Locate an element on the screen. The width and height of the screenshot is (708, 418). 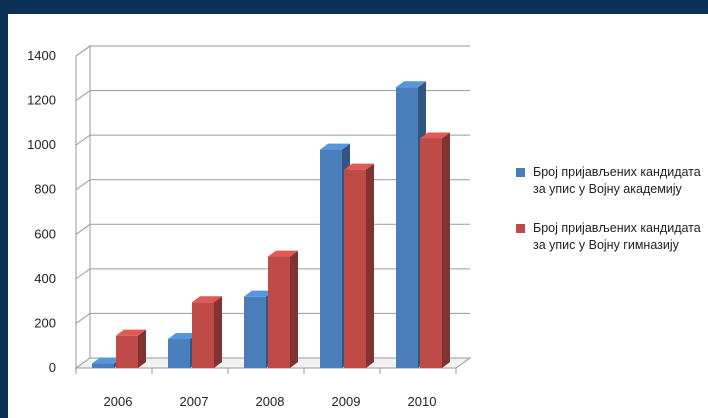
y-tick-label: 200 is located at coordinates (45, 322).